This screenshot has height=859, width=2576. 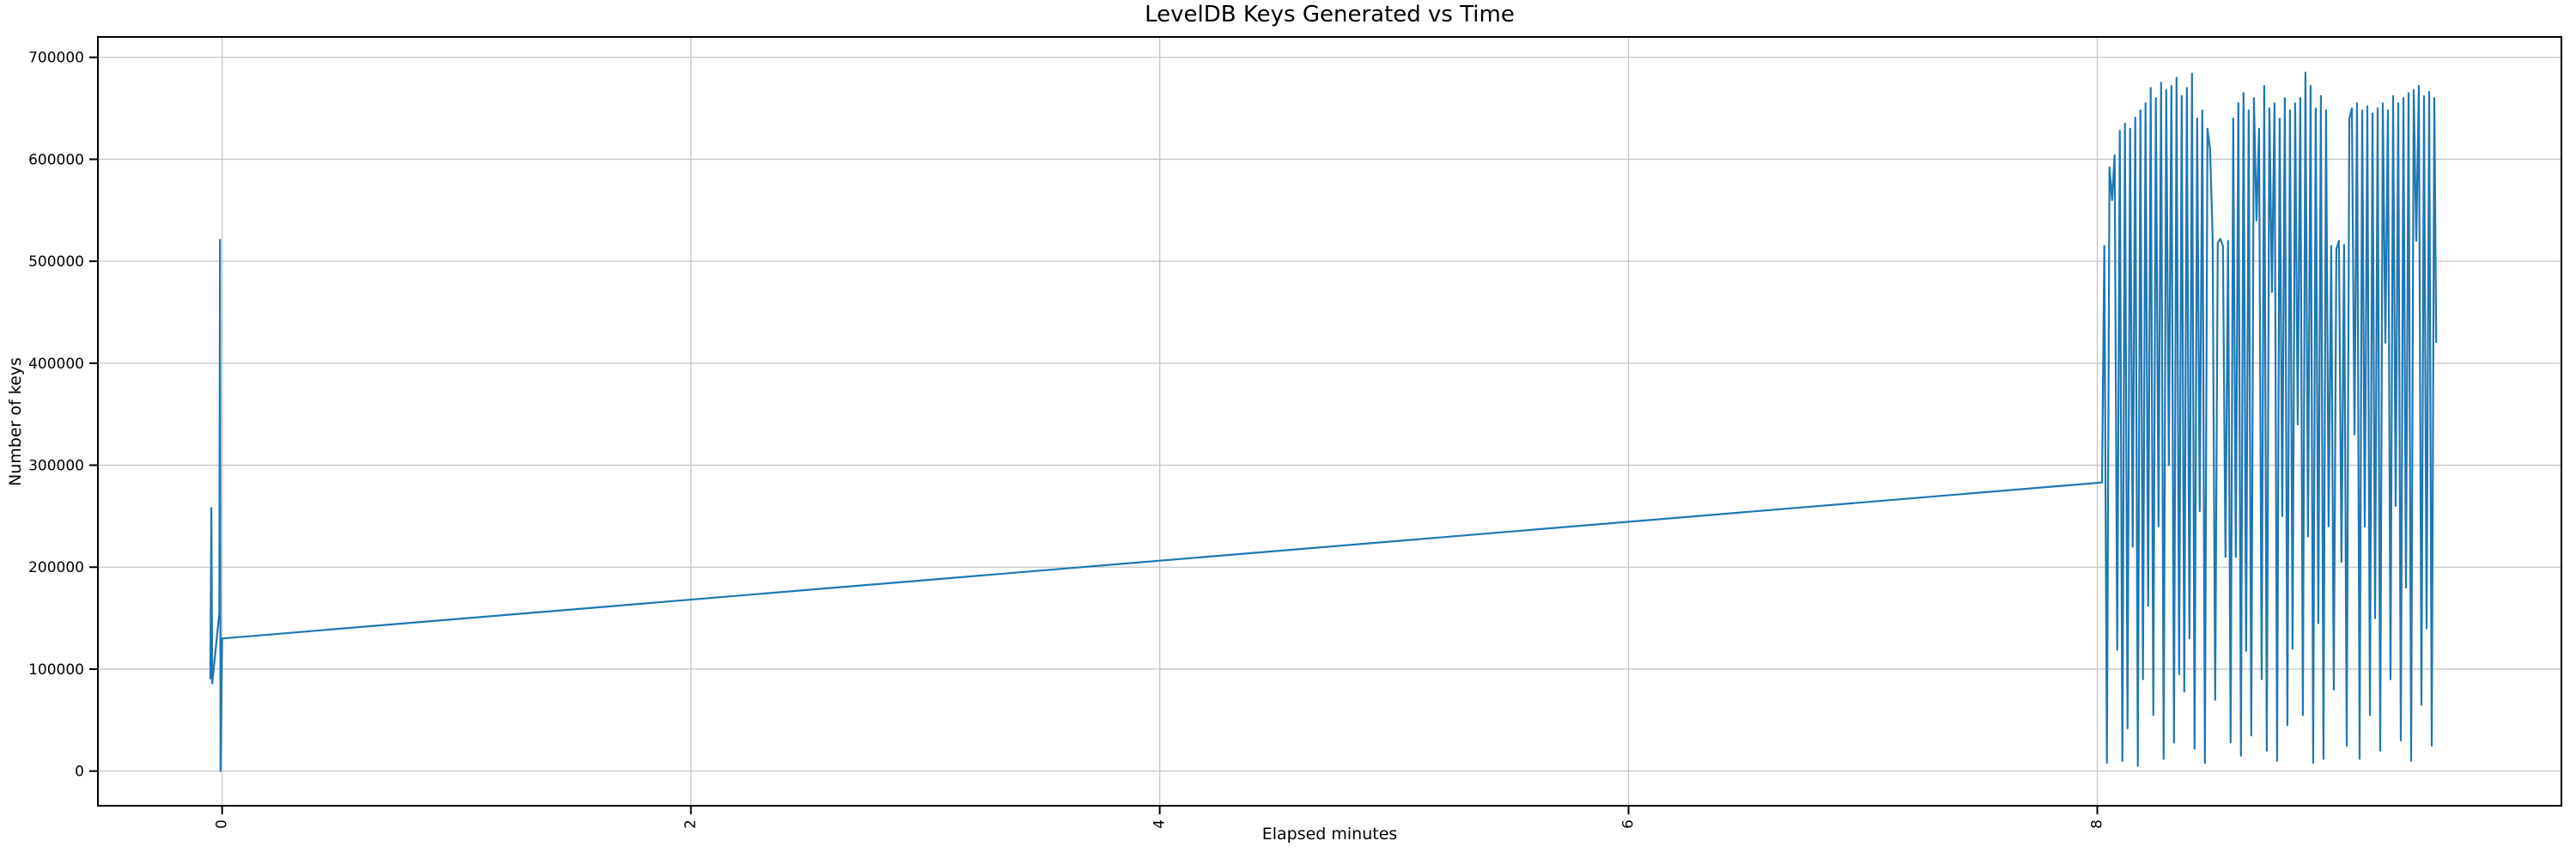 I want to click on y-tick-label: 700000, so click(x=56, y=58).